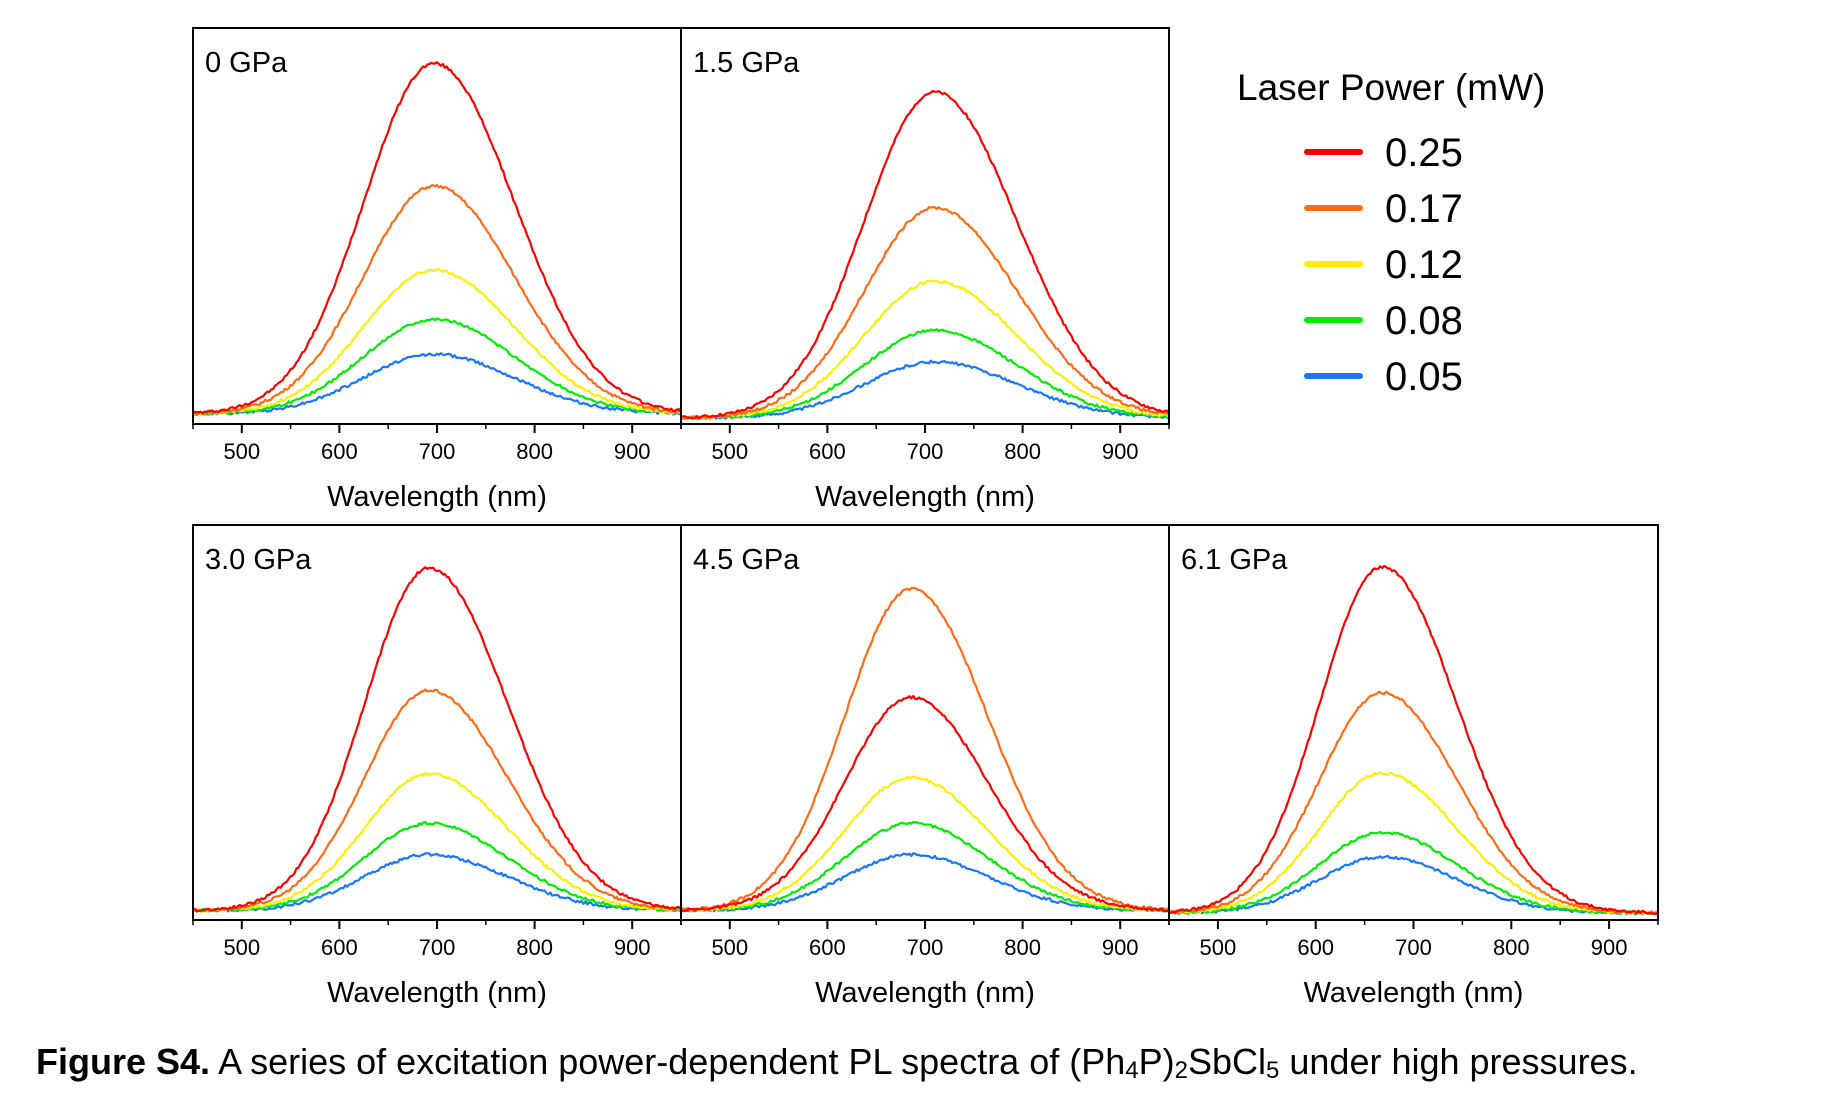  I want to click on panel-6-1-gpa-group: 500 600 700 800 900 Wavelength (nm) 6.1 GPa, so click(1413, 766).